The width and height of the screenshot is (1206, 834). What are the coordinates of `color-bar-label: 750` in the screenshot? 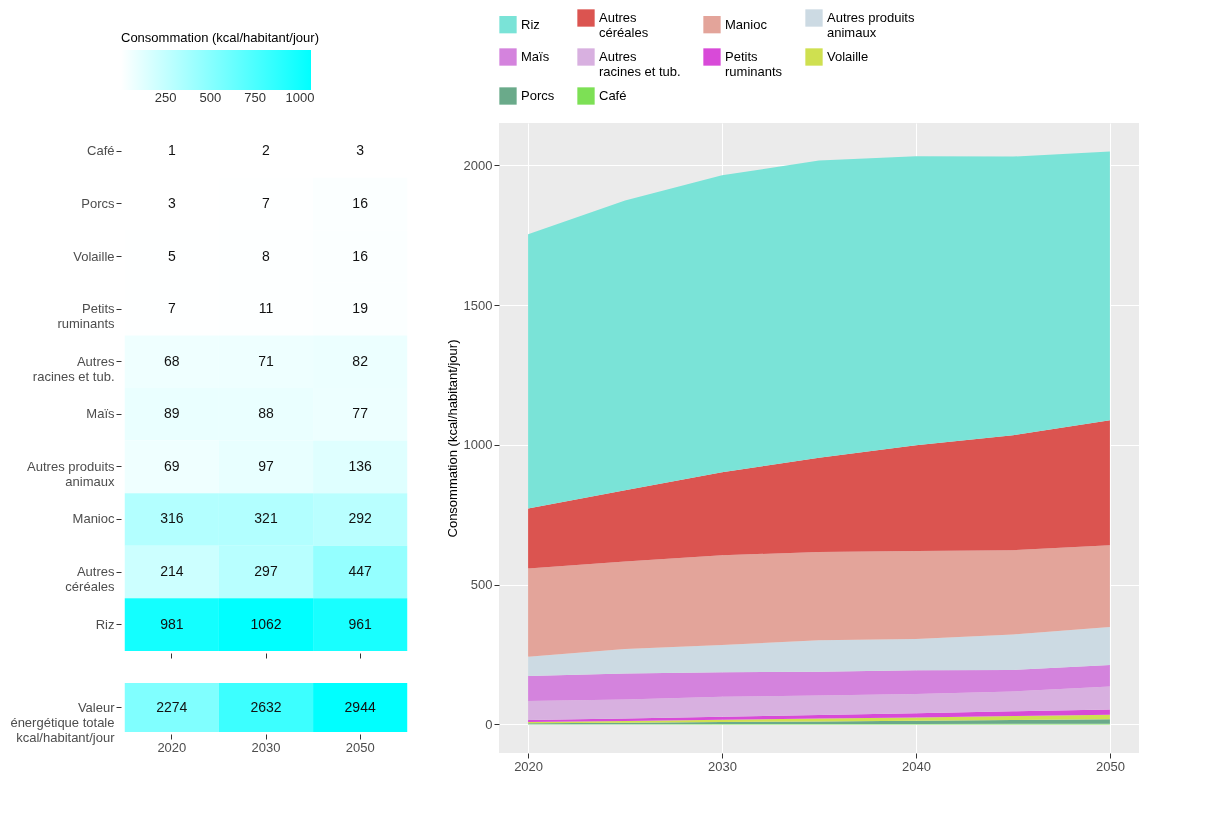 It's located at (255, 97).